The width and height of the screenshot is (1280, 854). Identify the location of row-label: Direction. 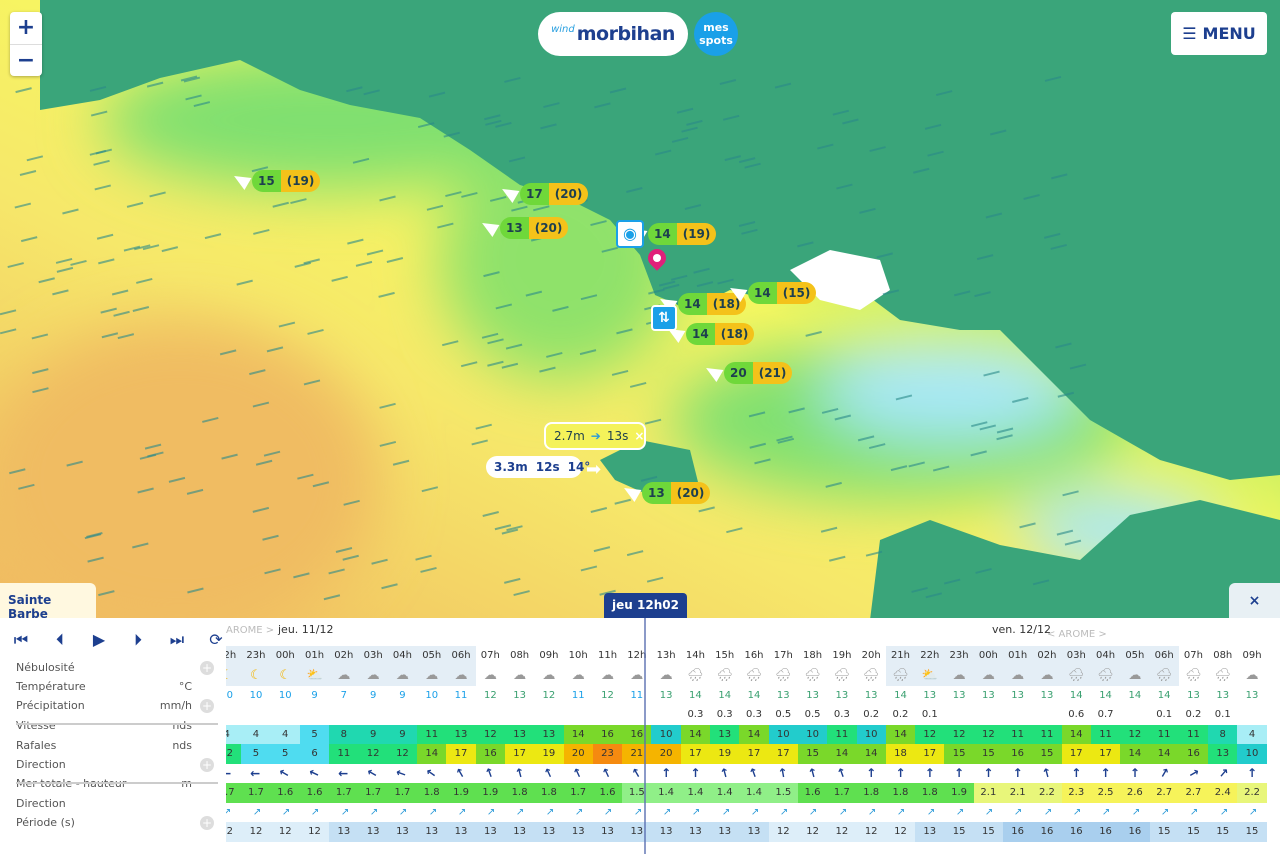
(116, 804).